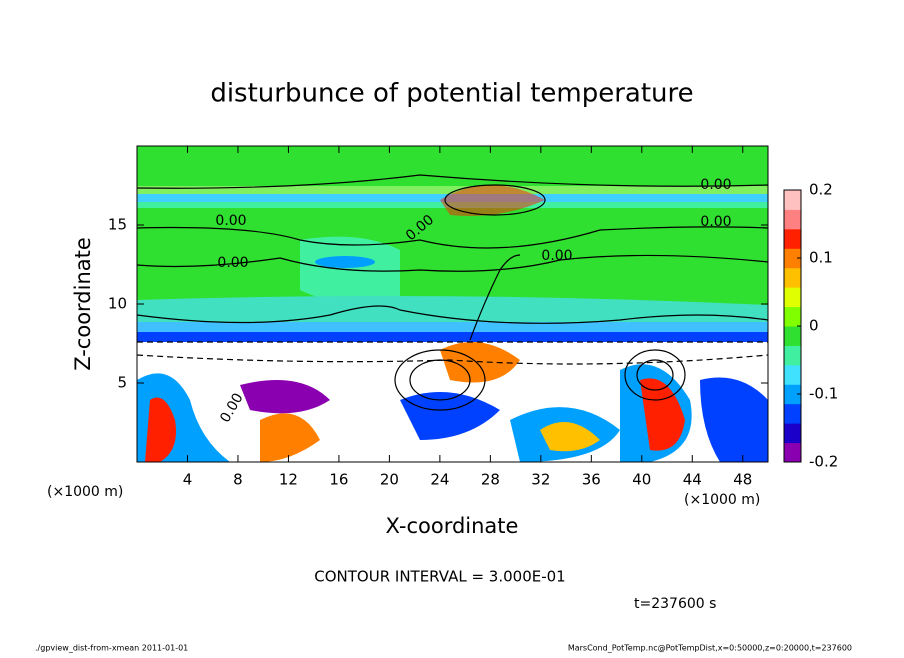 The width and height of the screenshot is (904, 658). Describe the element at coordinates (389, 480) in the screenshot. I see `x-tick-label: 20` at that location.